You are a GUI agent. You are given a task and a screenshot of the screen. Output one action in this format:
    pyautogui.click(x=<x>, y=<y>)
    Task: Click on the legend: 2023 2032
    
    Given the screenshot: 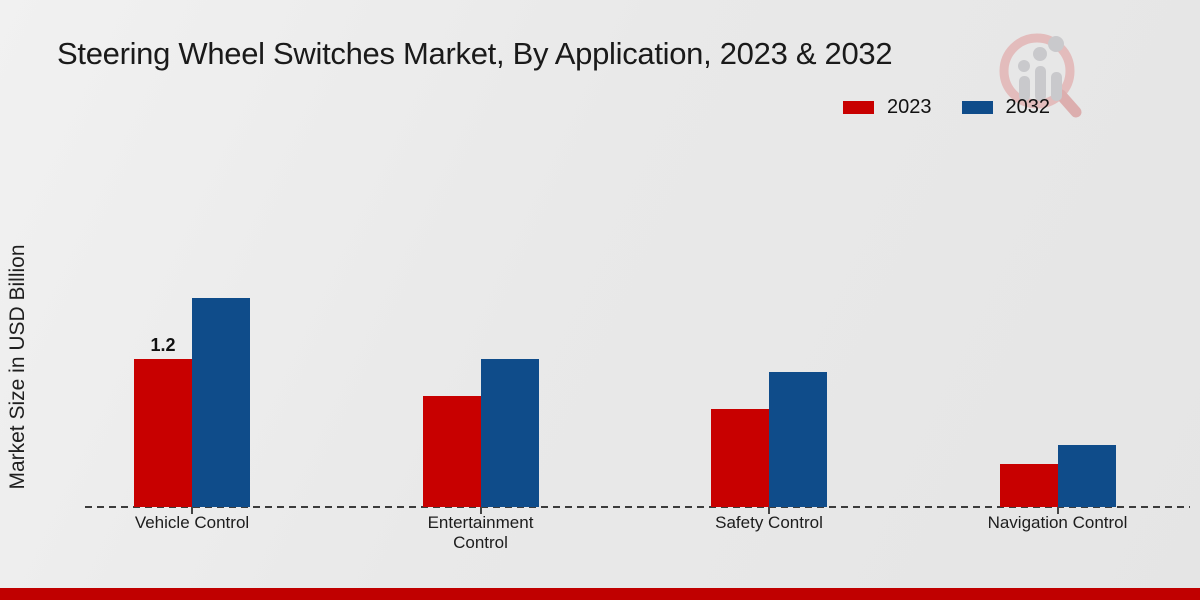 What is the action you would take?
    pyautogui.click(x=946, y=107)
    